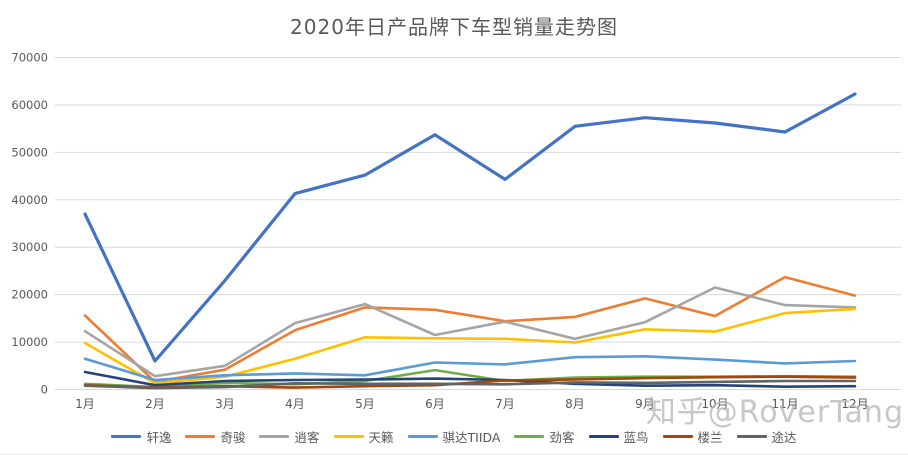  Describe the element at coordinates (505, 404) in the screenshot. I see `x-axis-tick-label: 7月` at that location.